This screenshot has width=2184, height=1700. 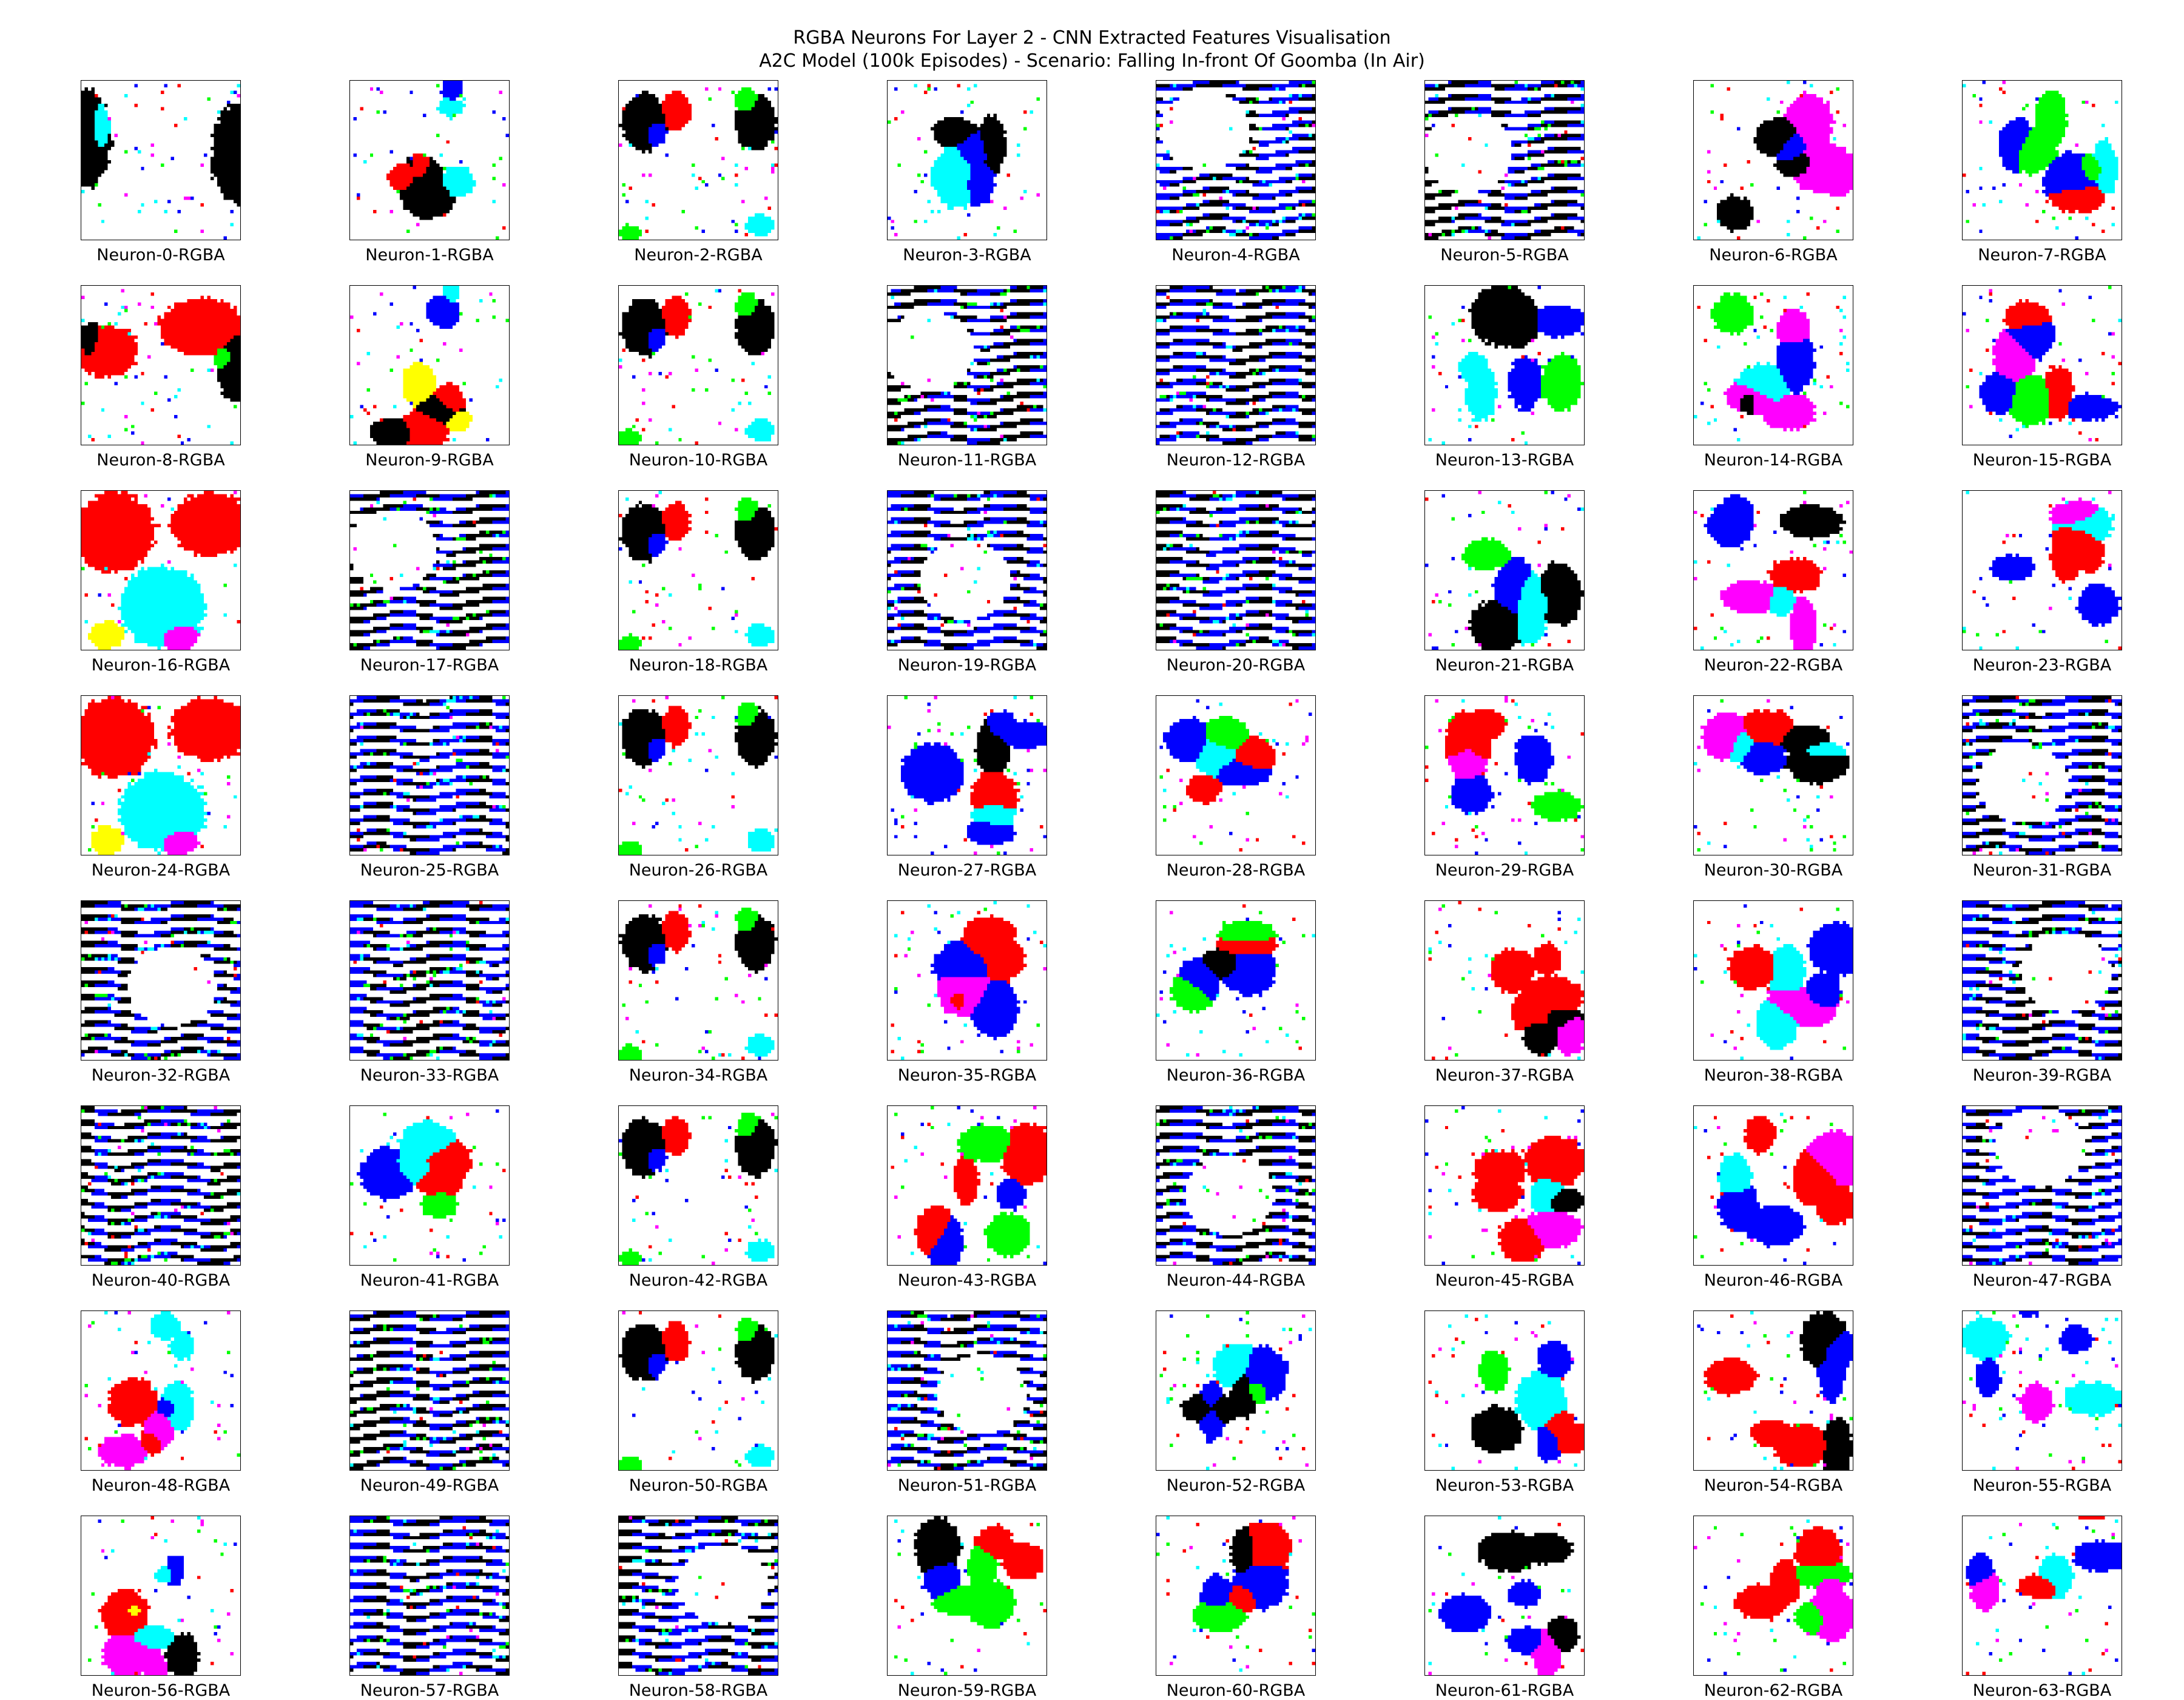 I want to click on neuron-tile: Neuron-37-RGBA, so click(x=1504, y=992).